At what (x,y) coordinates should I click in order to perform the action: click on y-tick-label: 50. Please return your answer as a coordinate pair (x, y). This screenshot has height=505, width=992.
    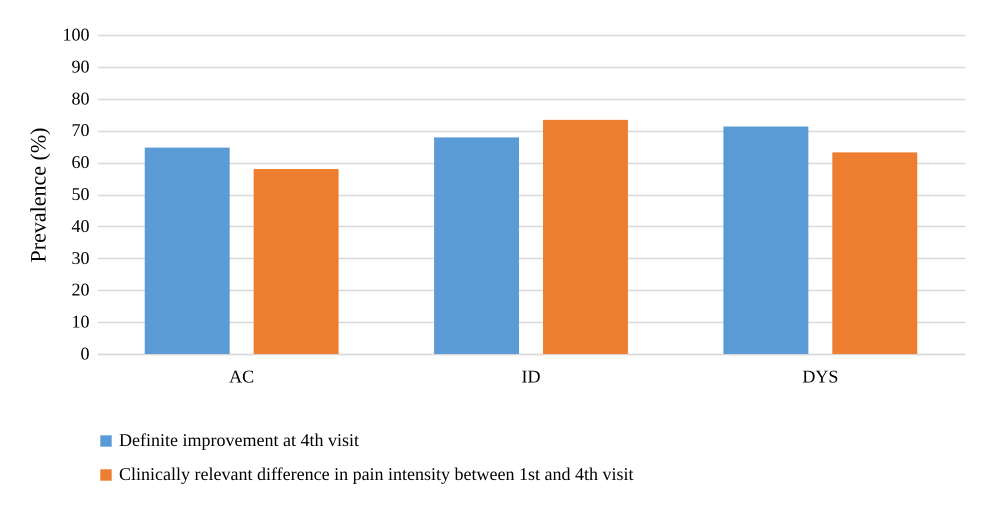
    Looking at the image, I should click on (81, 194).